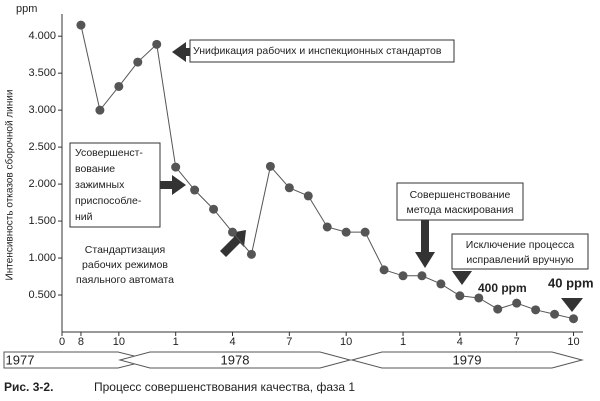 This screenshot has height=401, width=600. Describe the element at coordinates (42, 258) in the screenshot. I see `y-tick-label: 1.000` at that location.